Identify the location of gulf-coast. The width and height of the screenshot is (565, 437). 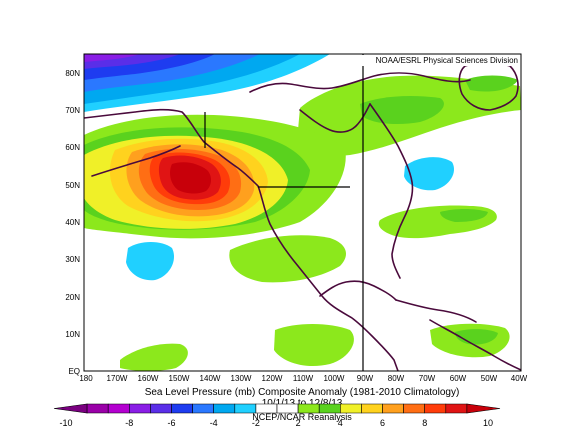
(358, 290).